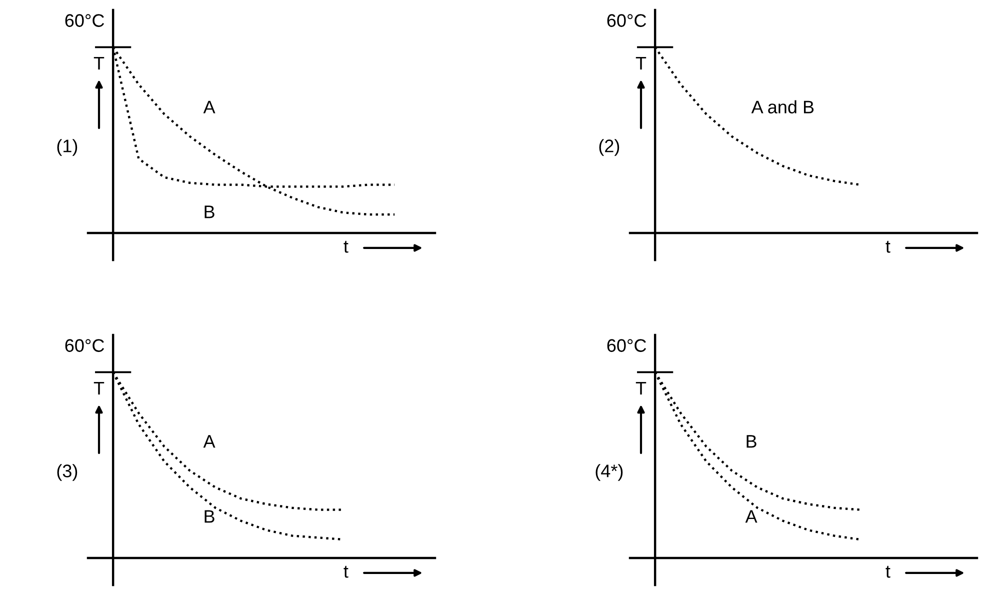 The width and height of the screenshot is (992, 589). Describe the element at coordinates (609, 472) in the screenshot. I see `text: (4*)` at that location.